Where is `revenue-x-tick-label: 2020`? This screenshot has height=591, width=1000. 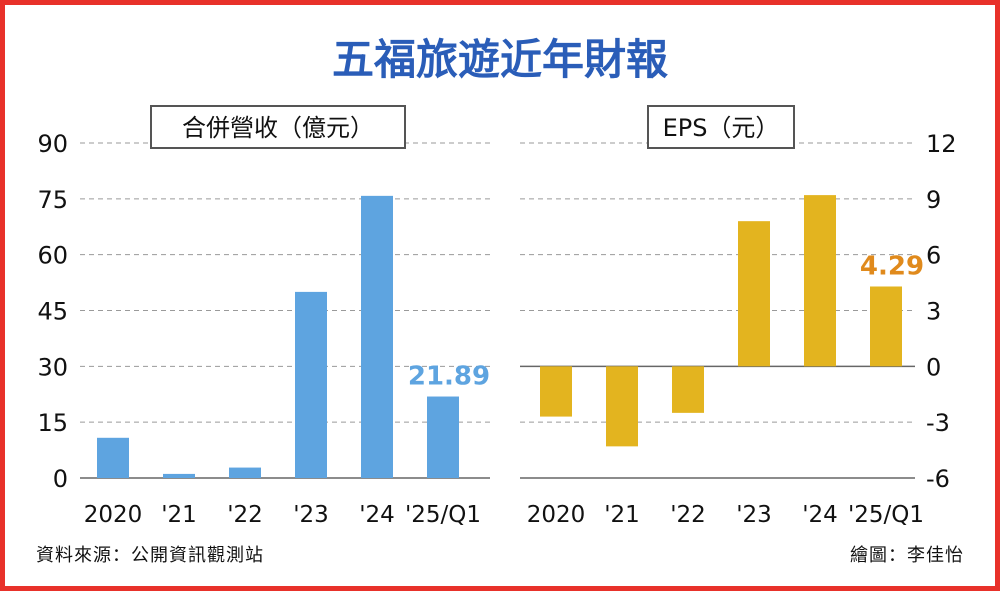 revenue-x-tick-label: 2020 is located at coordinates (113, 515).